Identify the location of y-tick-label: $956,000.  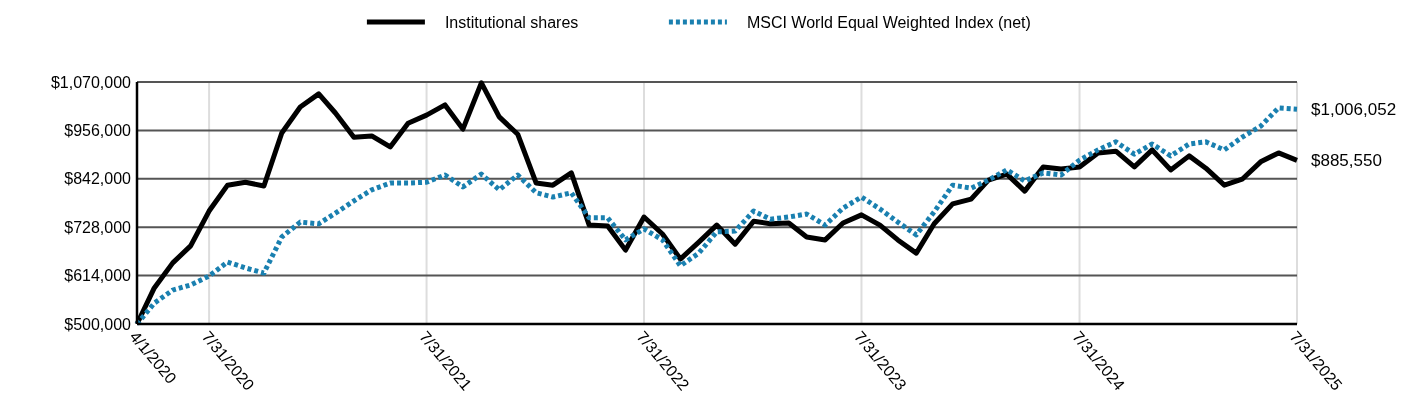
(98, 130).